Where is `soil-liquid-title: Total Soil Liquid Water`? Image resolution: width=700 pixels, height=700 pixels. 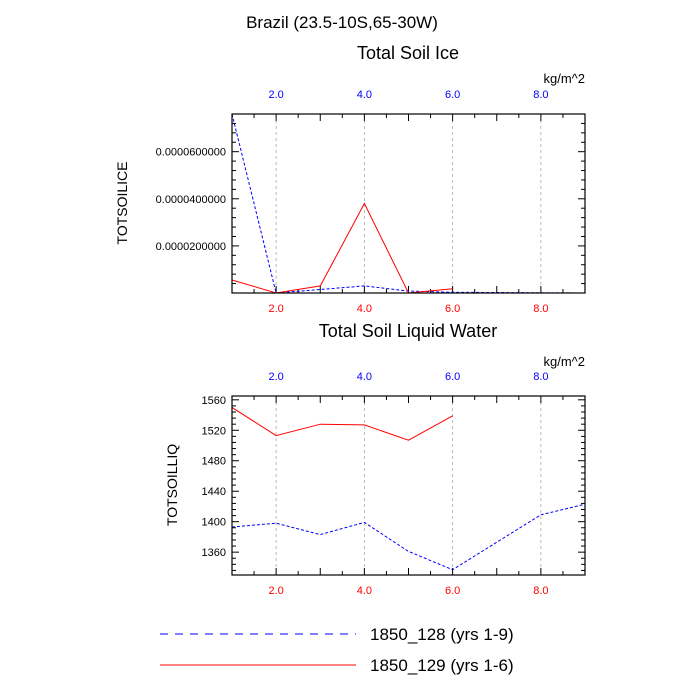 soil-liquid-title: Total Soil Liquid Water is located at coordinates (408, 331).